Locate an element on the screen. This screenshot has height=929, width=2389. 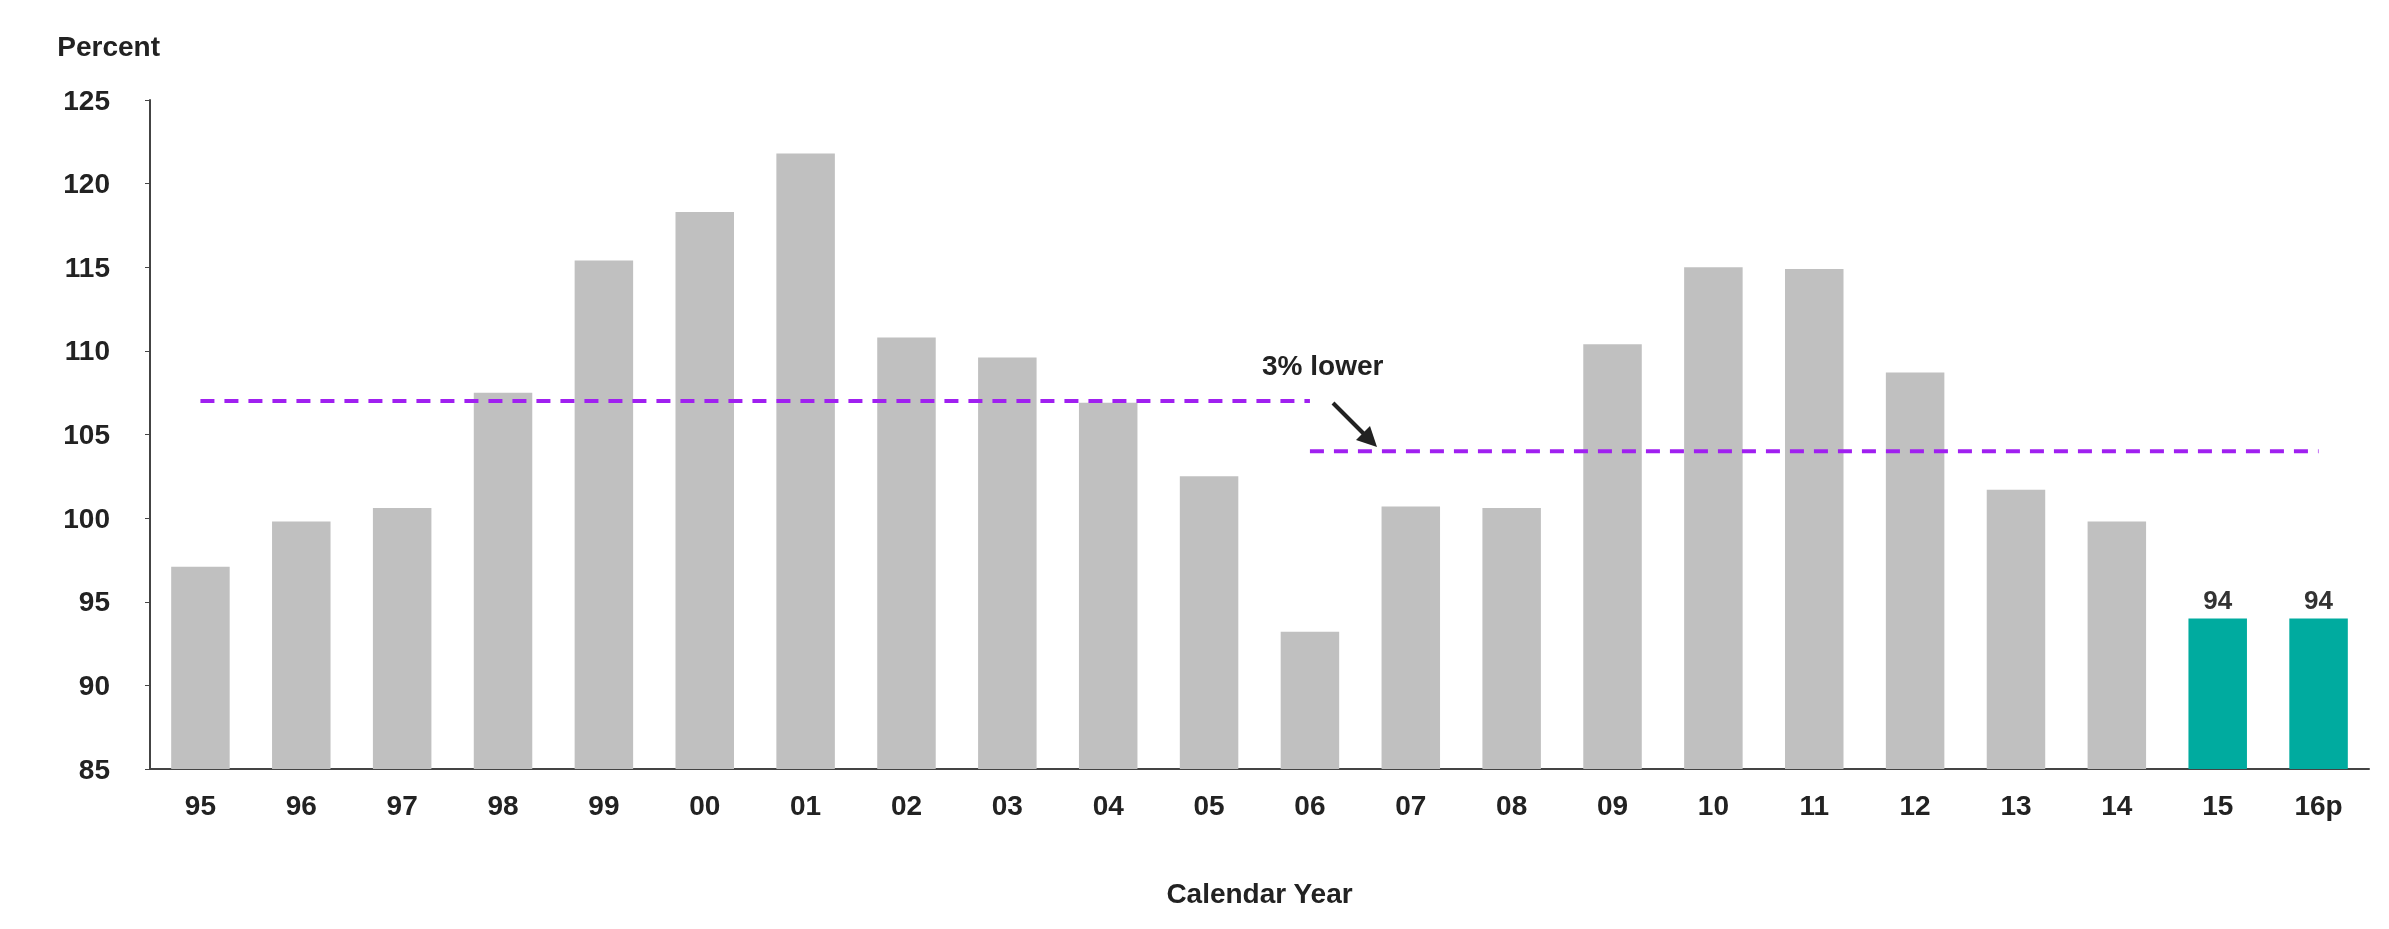
x-tick-label: 05 is located at coordinates (1209, 805).